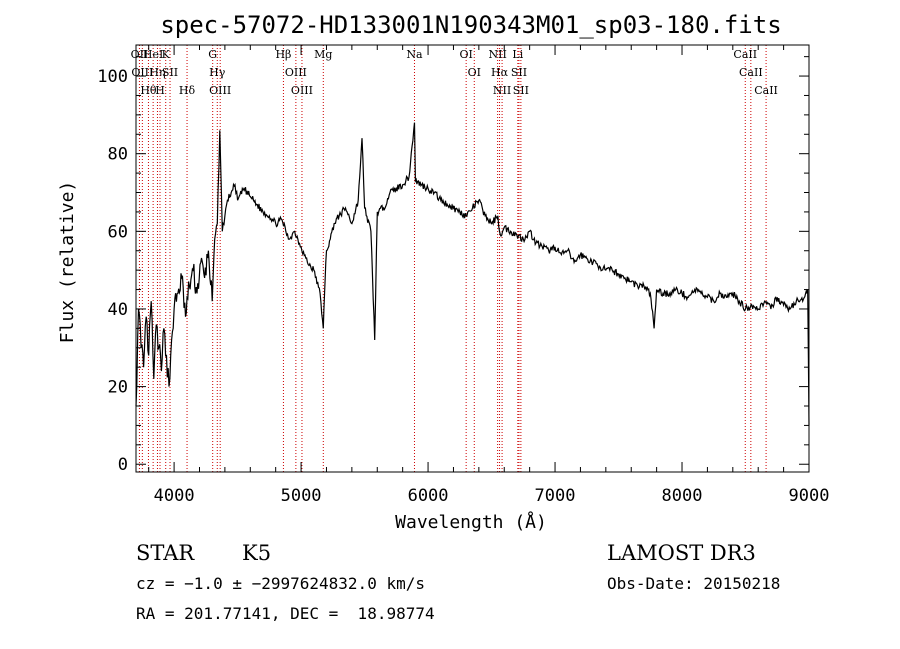 This screenshot has height=649, width=900. I want to click on line-marker-label: K, so click(166, 54).